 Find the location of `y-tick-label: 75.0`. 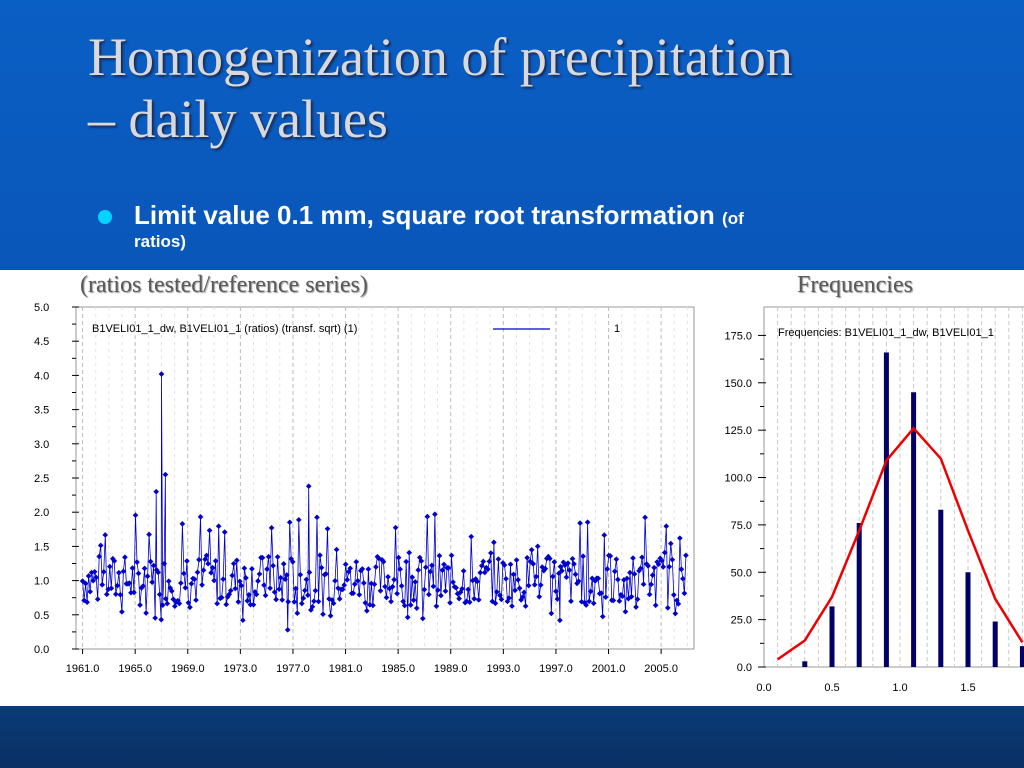

y-tick-label: 75.0 is located at coordinates (741, 526).